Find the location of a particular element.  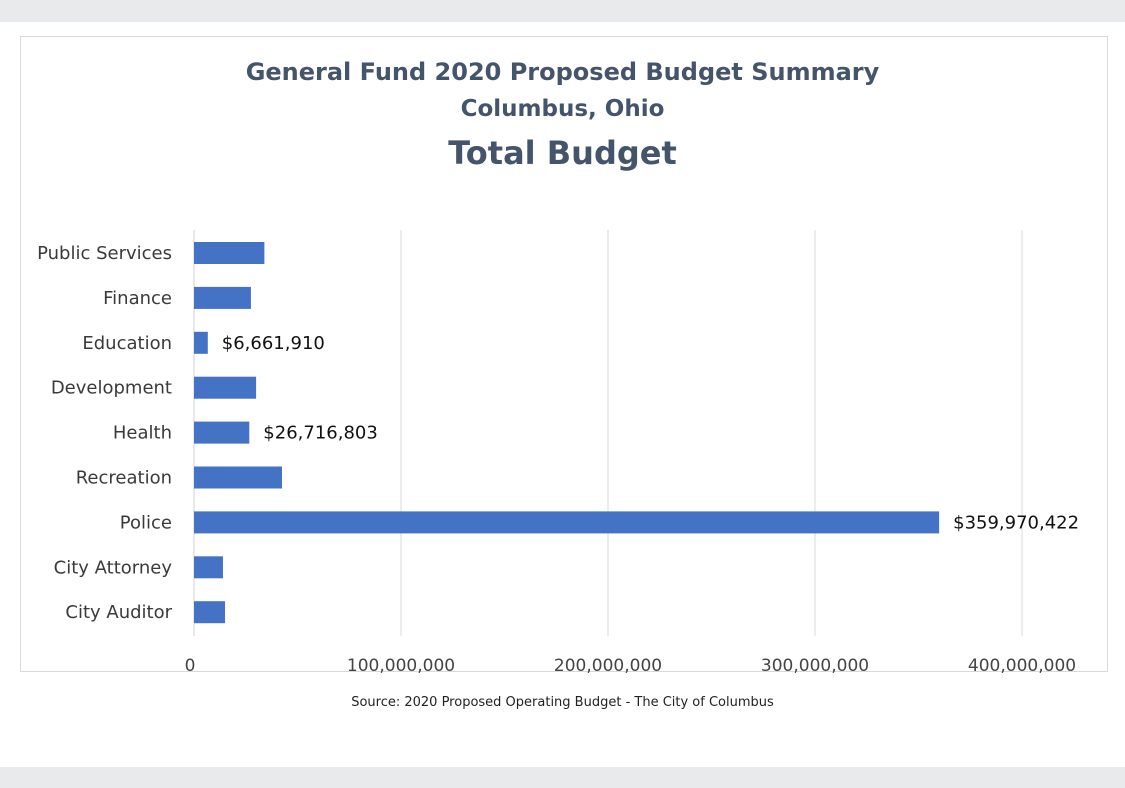

chart-subtitle-total: Total Budget is located at coordinates (562, 153).